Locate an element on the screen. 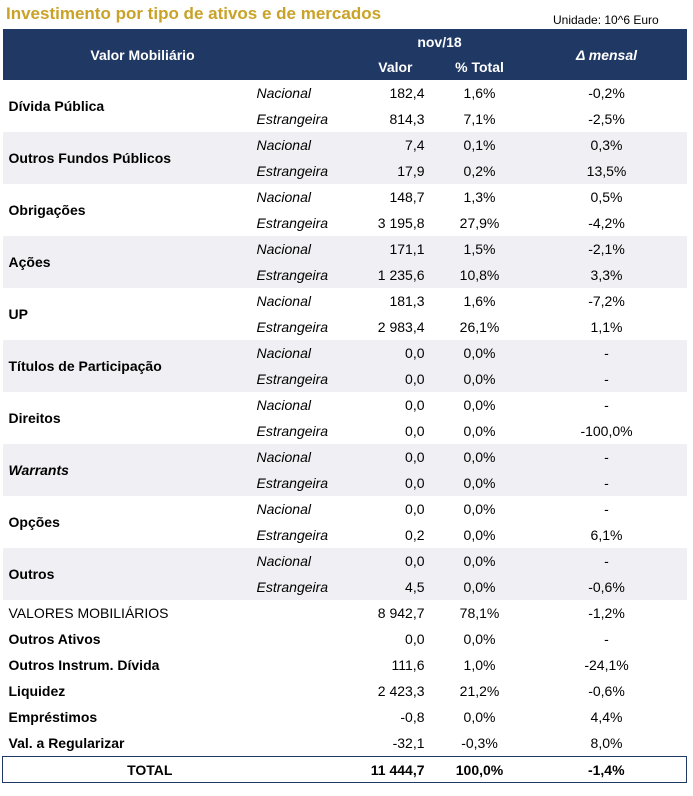 This screenshot has width=693, height=796. table-row: Estrangeira 2 983,4 26,1% 1,1% is located at coordinates (345, 327).